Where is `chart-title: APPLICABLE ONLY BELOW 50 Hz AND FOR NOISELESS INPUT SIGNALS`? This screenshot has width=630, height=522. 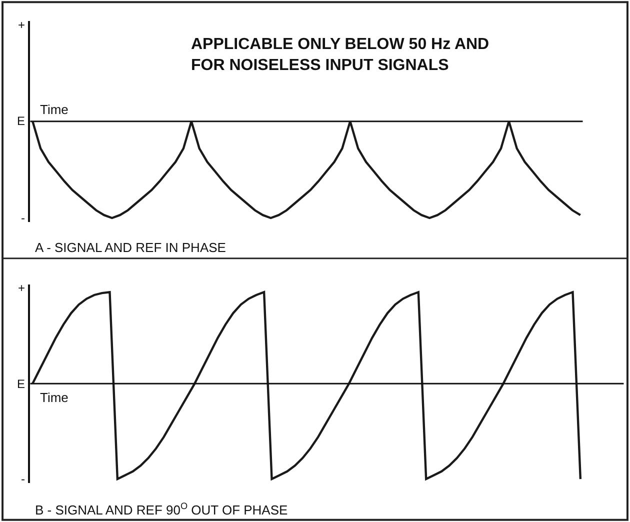 chart-title: APPLICABLE ONLY BELOW 50 Hz AND FOR NOISELESS INPUT SIGNALS is located at coordinates (340, 55).